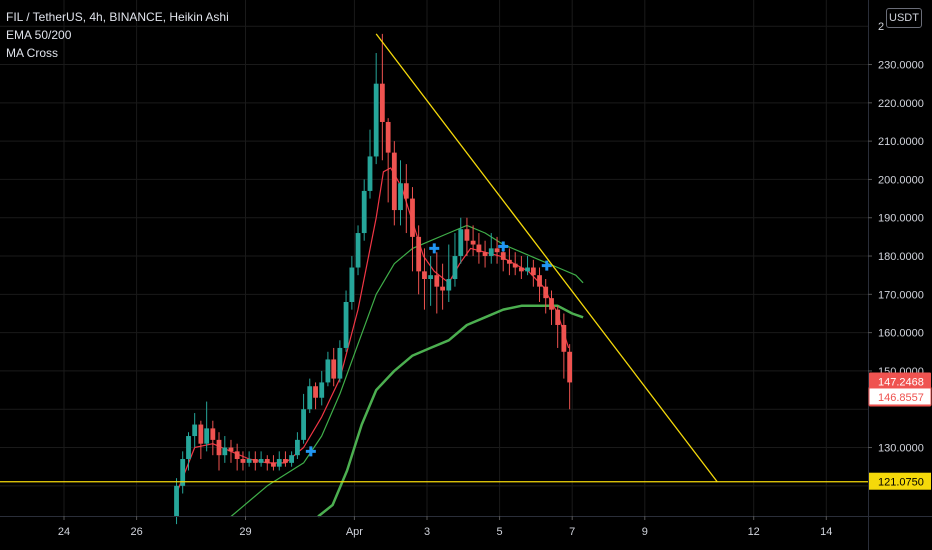 The width and height of the screenshot is (932, 550). I want to click on horizontal-level-tag-bg, so click(900, 481).